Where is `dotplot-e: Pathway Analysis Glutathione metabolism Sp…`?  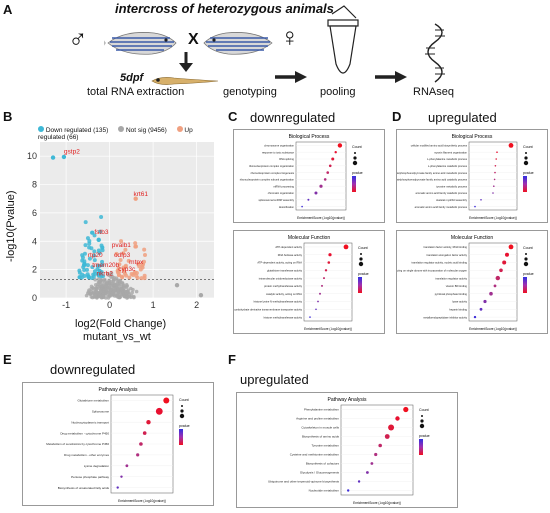 dotplot-e: Pathway Analysis Glutathione metabolism Sp… is located at coordinates (117, 445).